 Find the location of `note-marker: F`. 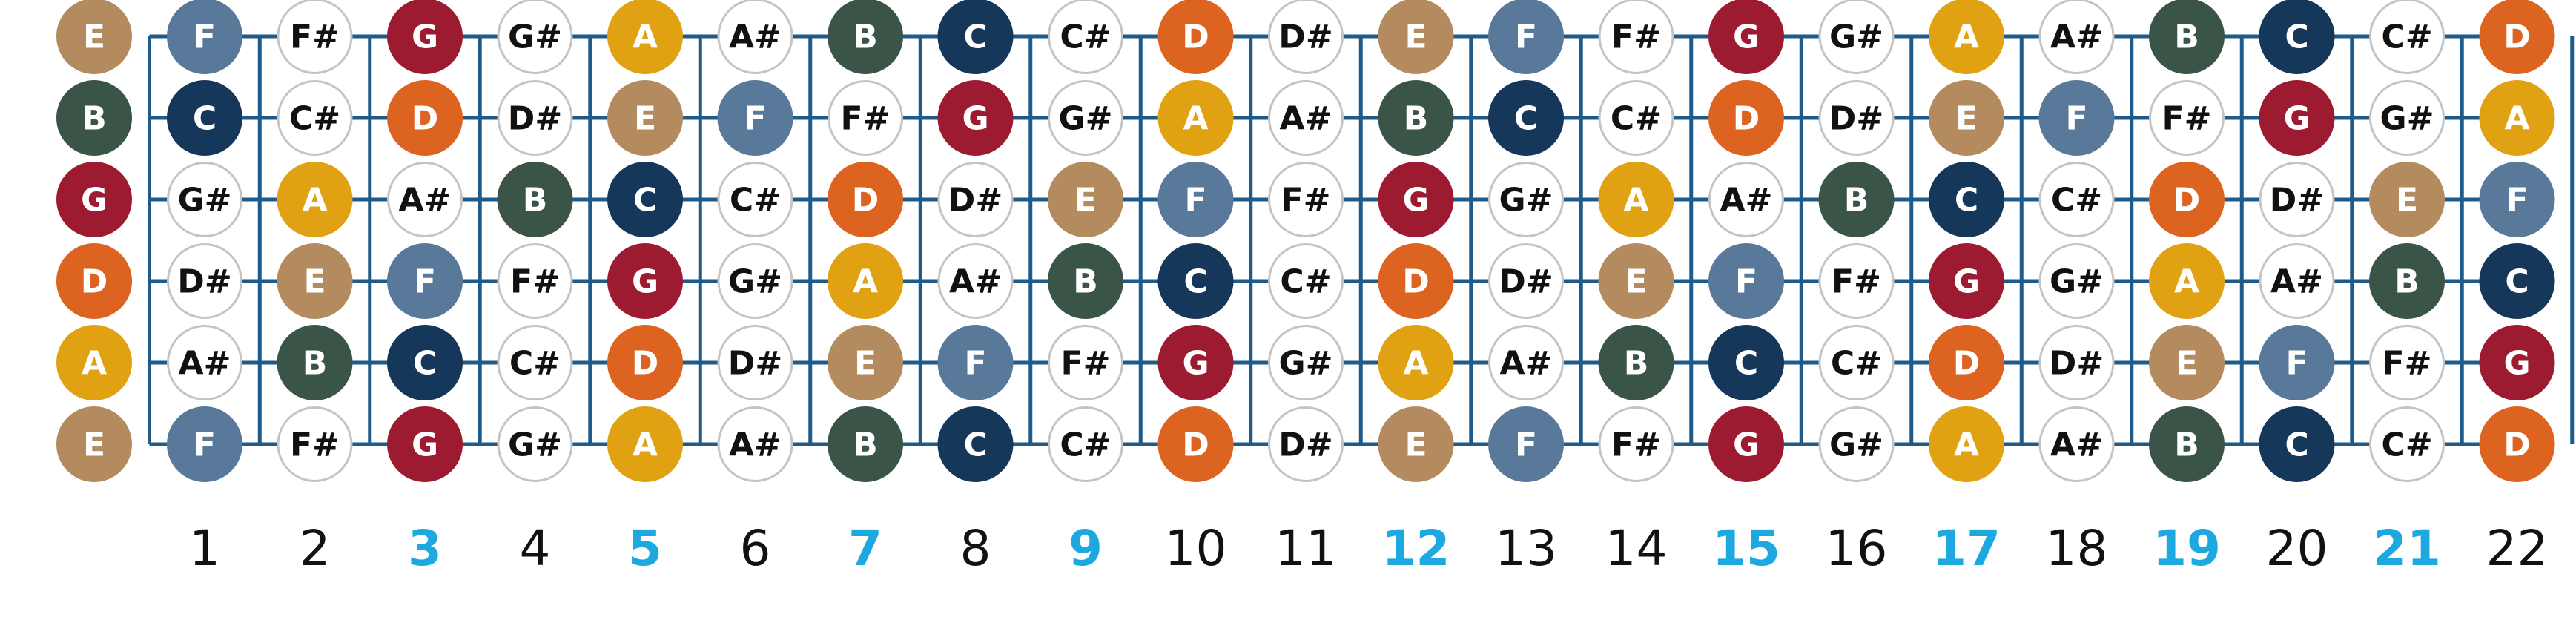

note-marker: F is located at coordinates (2076, 118).